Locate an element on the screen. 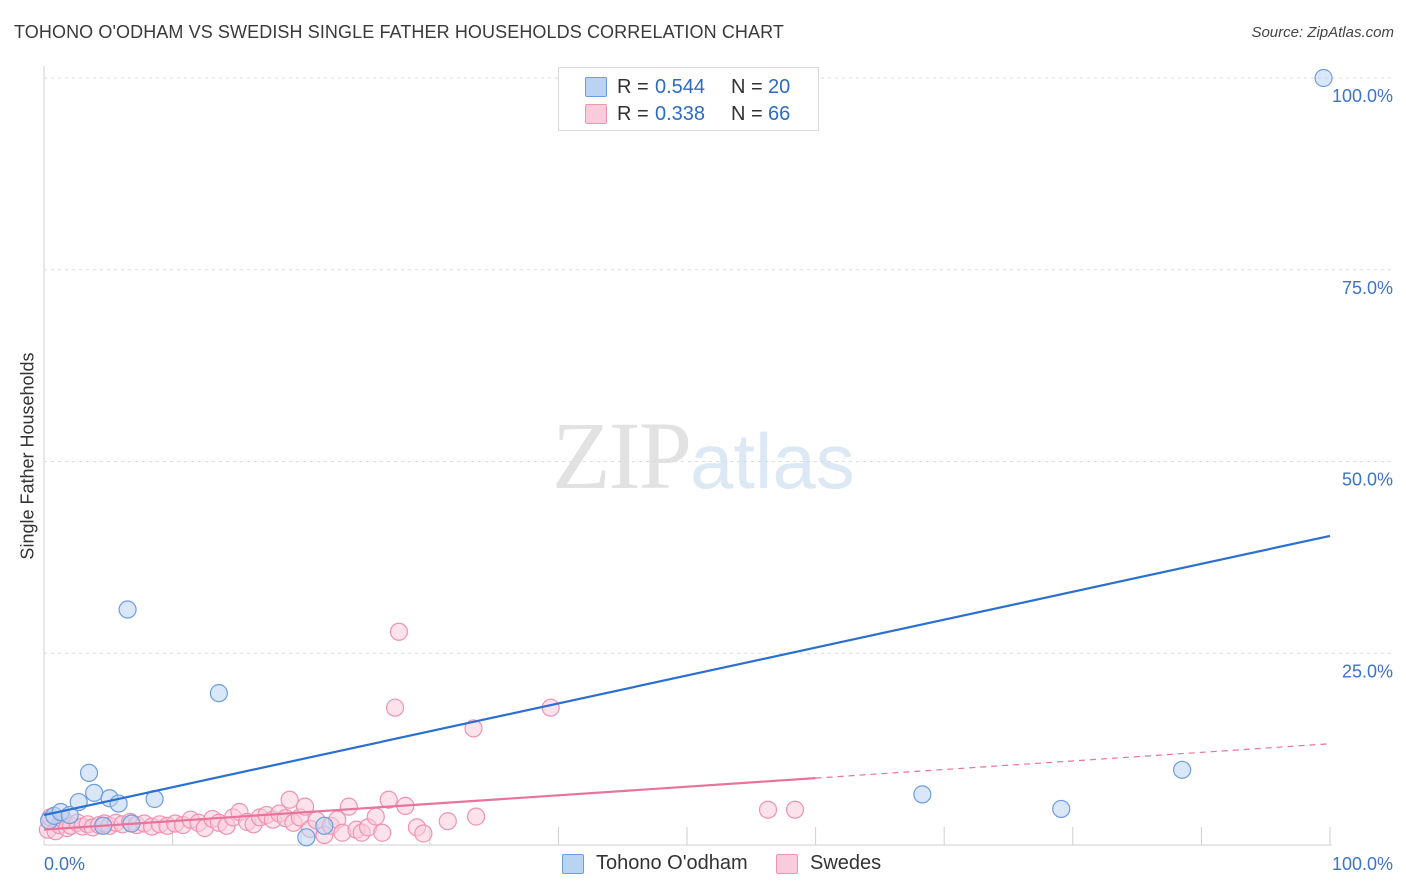 The width and height of the screenshot is (1406, 892). y-tick-label: 50.0% is located at coordinates (1367, 480).